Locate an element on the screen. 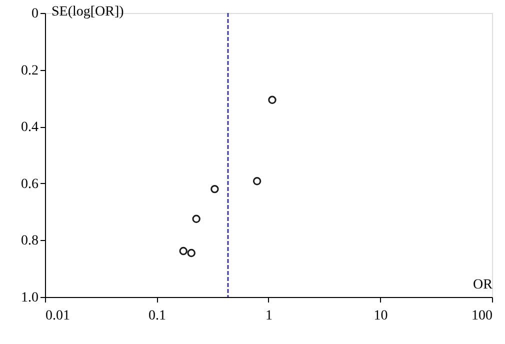  x-tick-label: 10 is located at coordinates (381, 316).